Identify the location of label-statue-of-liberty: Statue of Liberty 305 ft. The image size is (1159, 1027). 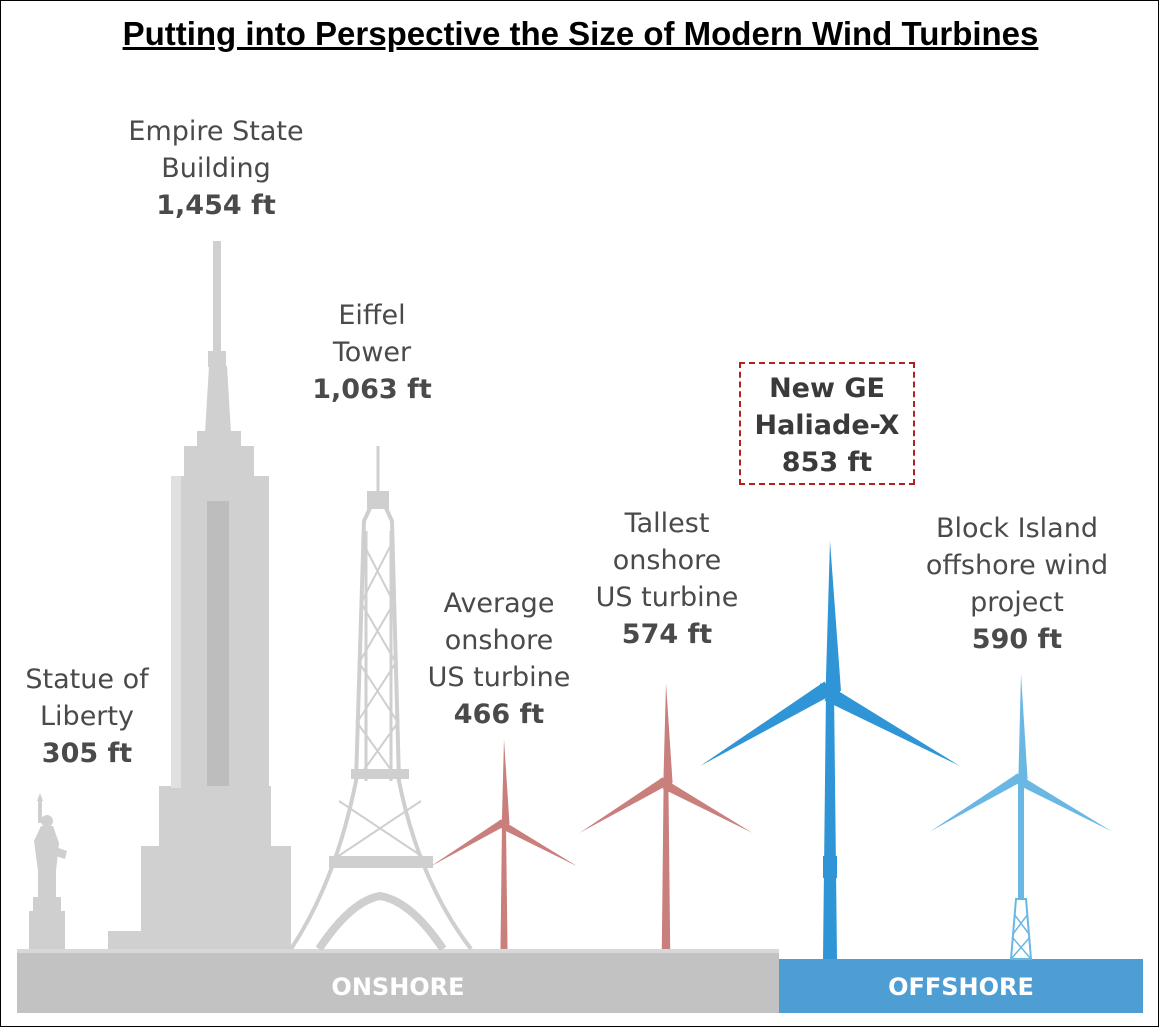
(87, 716).